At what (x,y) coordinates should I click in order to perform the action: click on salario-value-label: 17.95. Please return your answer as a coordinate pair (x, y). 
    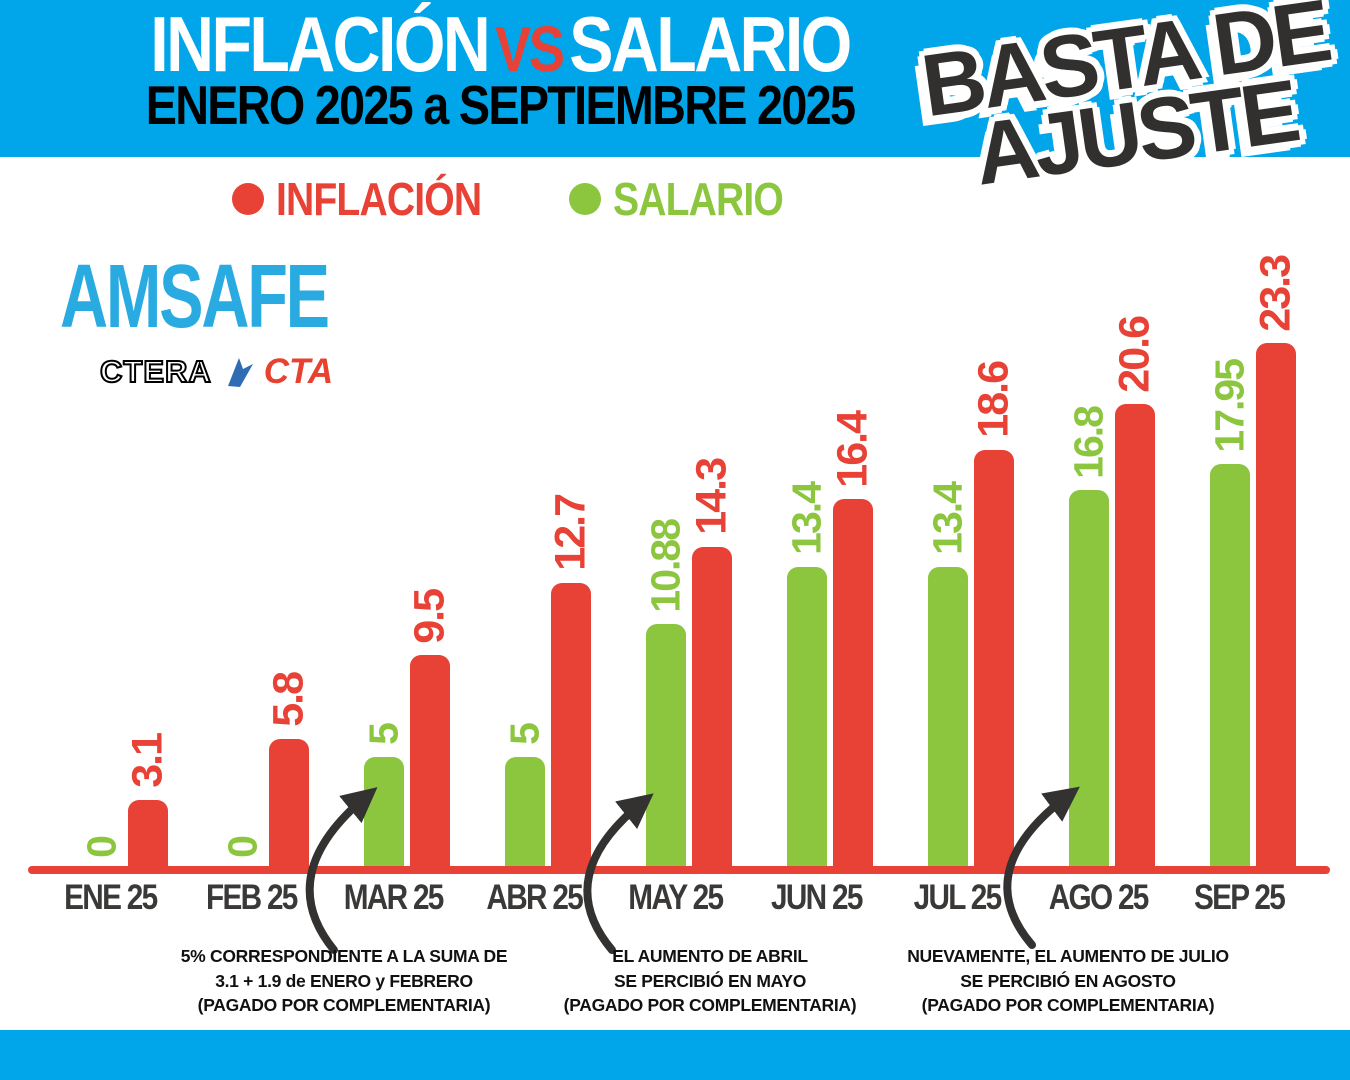
    Looking at the image, I should click on (1229, 406).